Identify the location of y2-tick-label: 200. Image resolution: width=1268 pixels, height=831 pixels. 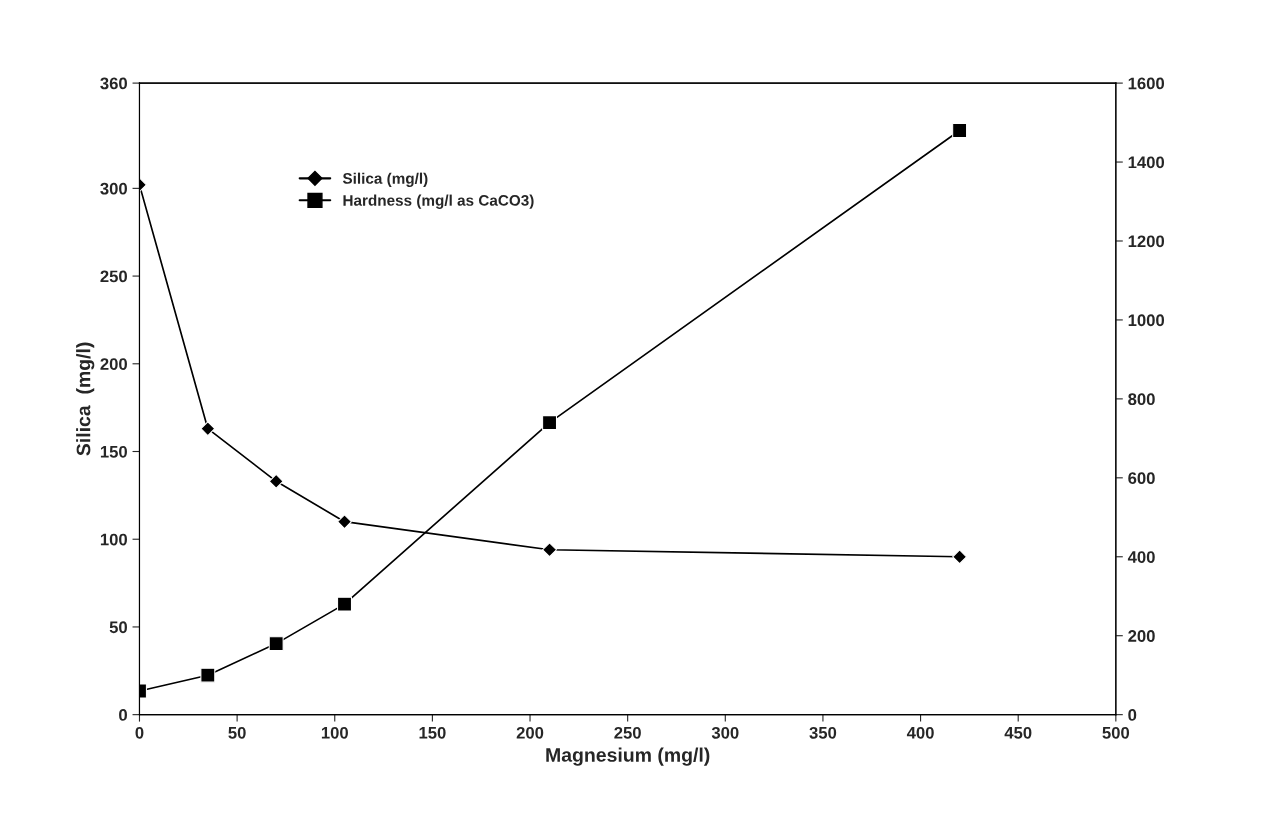
(1141, 636).